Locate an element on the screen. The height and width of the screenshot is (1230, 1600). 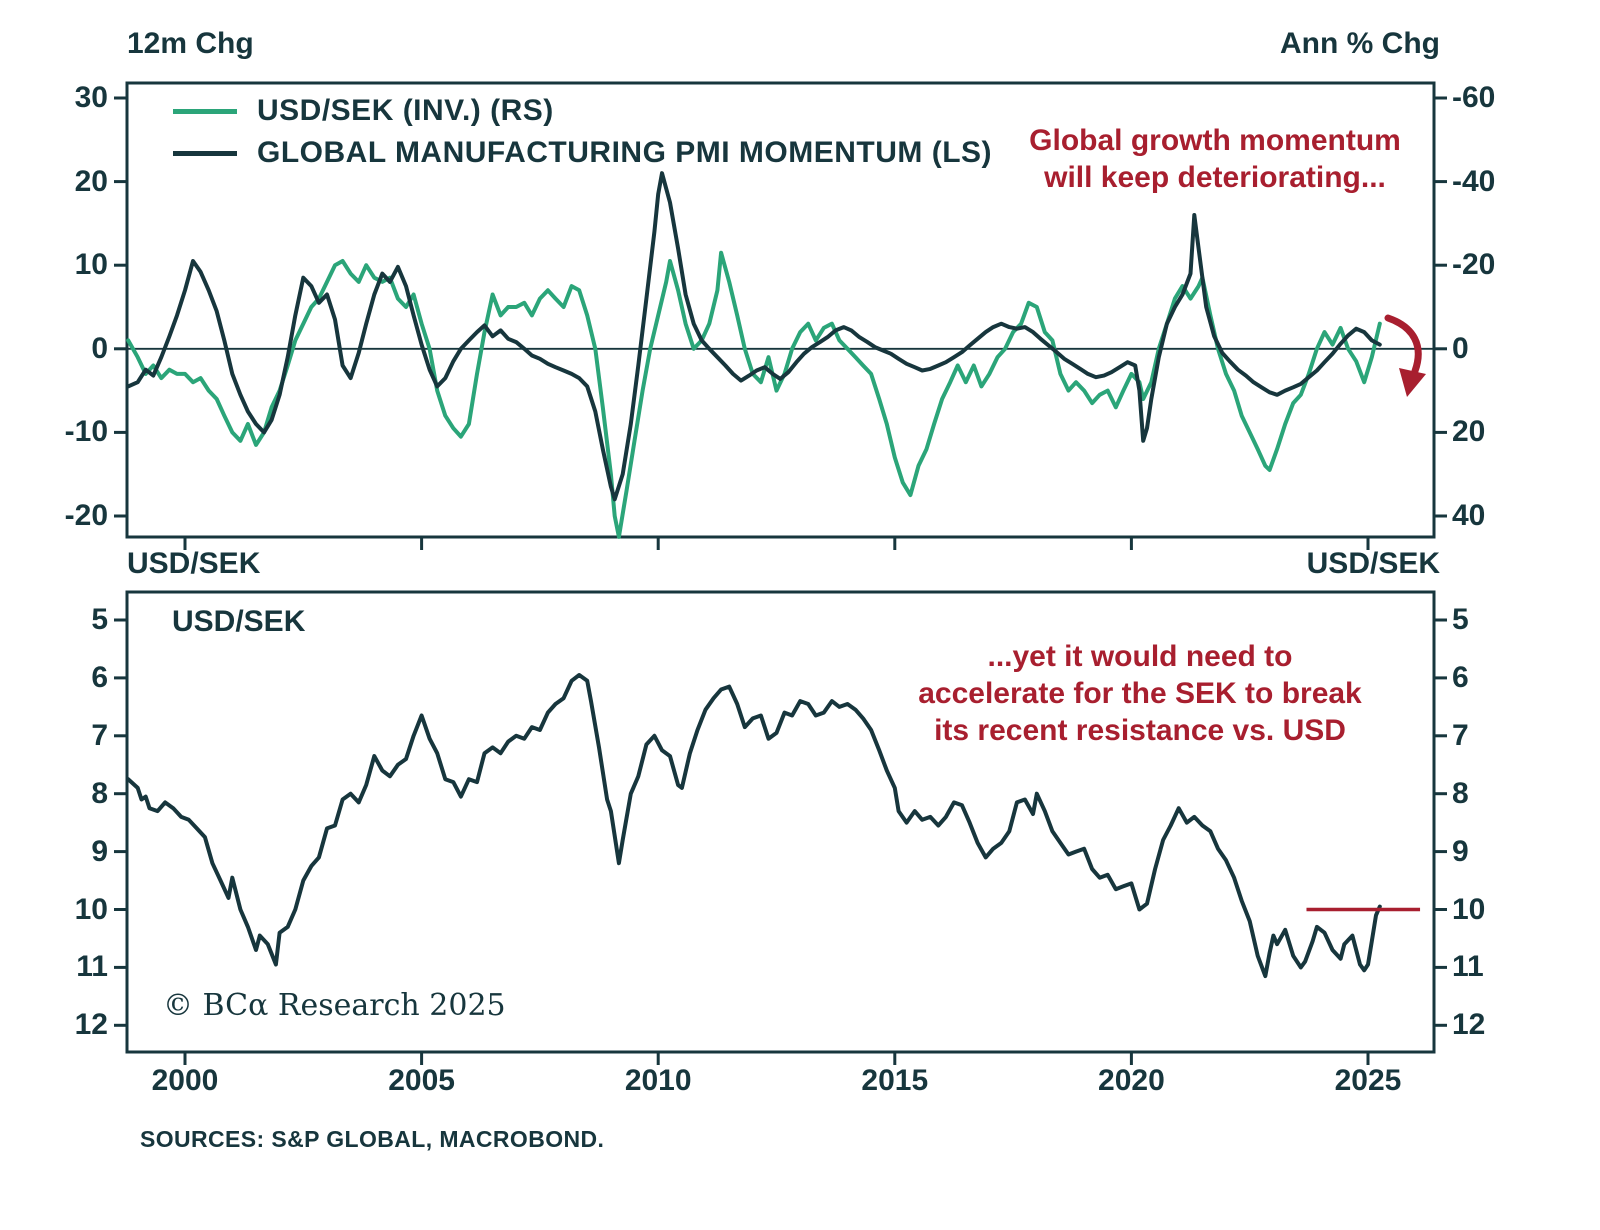
copyright-text: © BCα Research 2025 is located at coordinates (334, 1005).